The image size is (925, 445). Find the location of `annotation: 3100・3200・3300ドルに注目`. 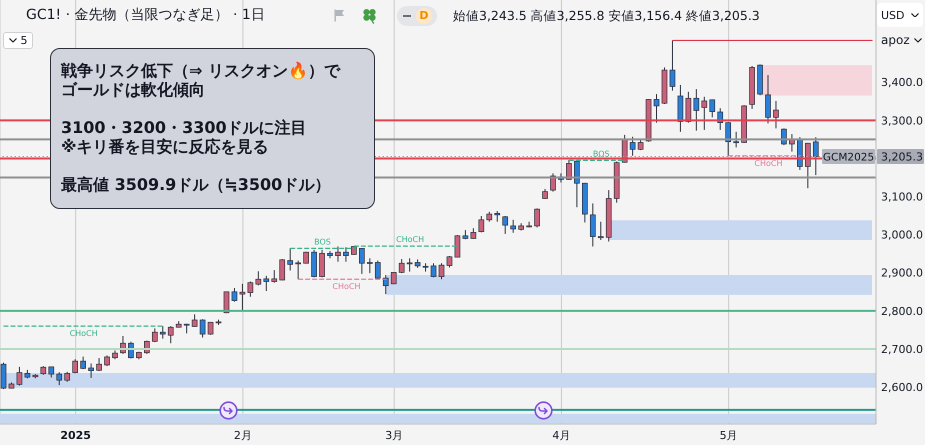

annotation: 3100・3200・3300ドルに注目 is located at coordinates (184, 127).